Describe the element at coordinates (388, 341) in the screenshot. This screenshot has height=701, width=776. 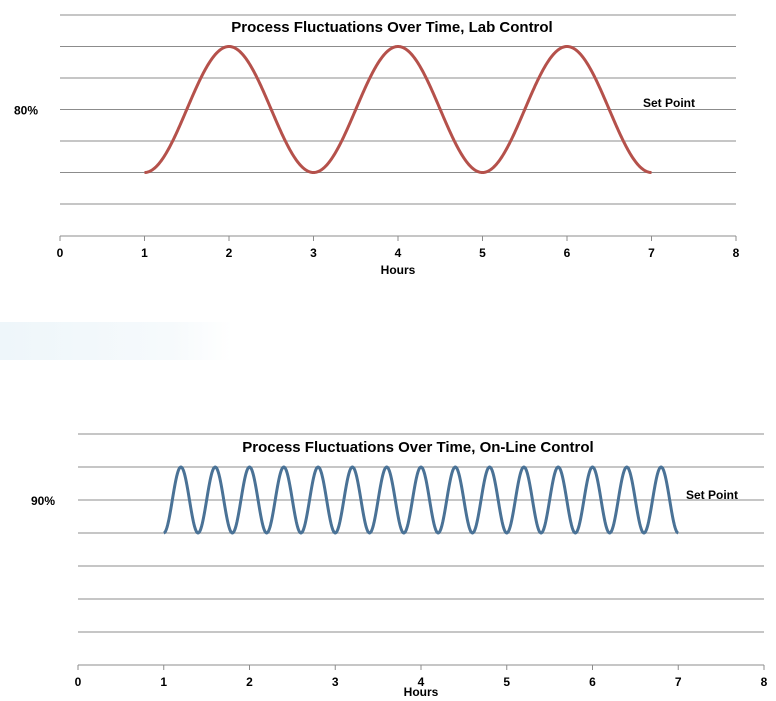
I see `separator-band` at that location.